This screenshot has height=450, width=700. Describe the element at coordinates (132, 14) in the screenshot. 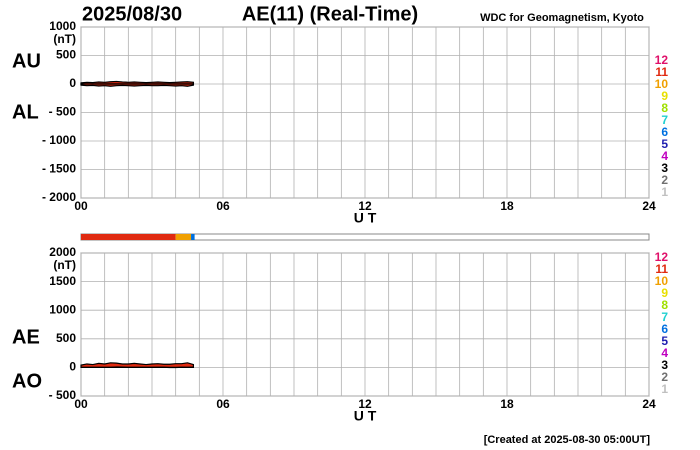

I see `date-title: 2025/08/30` at that location.